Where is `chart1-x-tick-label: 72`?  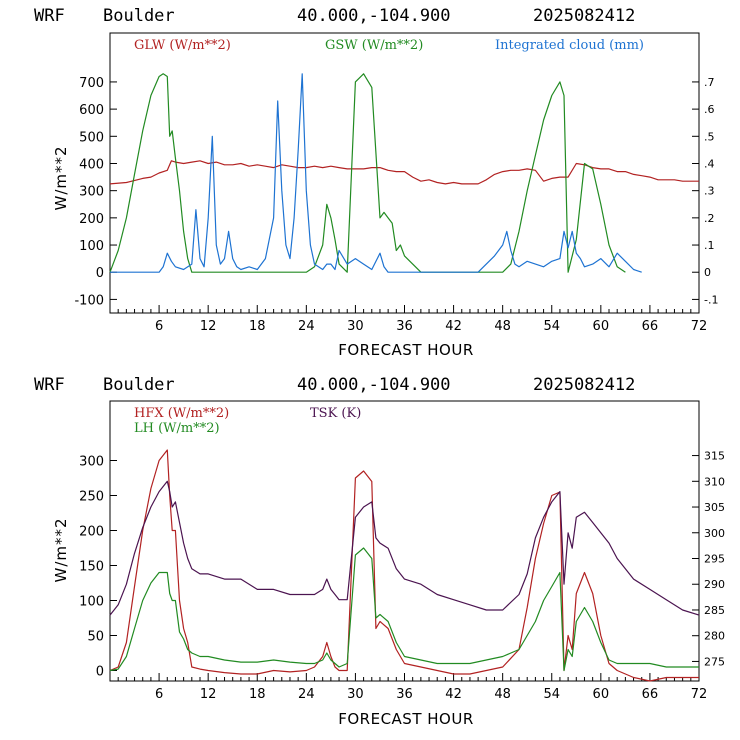
chart1-x-tick-label: 72 is located at coordinates (699, 326).